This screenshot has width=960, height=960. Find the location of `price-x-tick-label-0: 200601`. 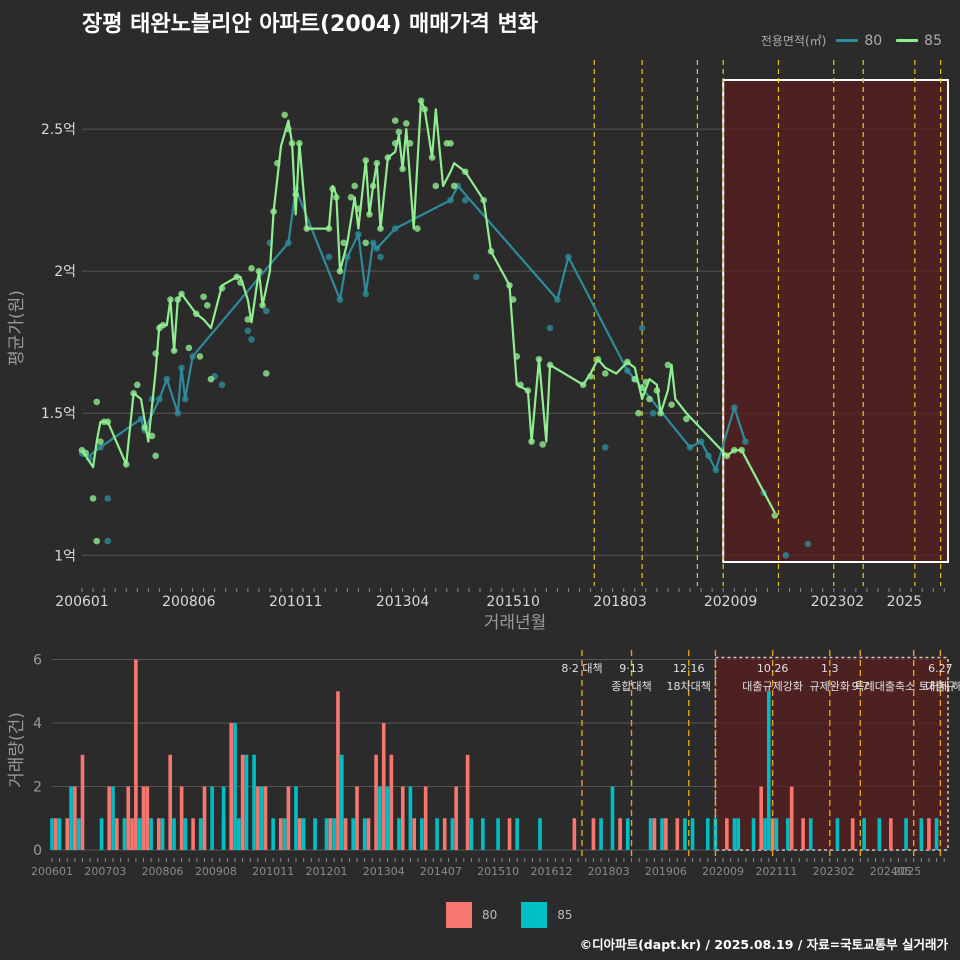

price-x-tick-label-0: 200601 is located at coordinates (81, 602).